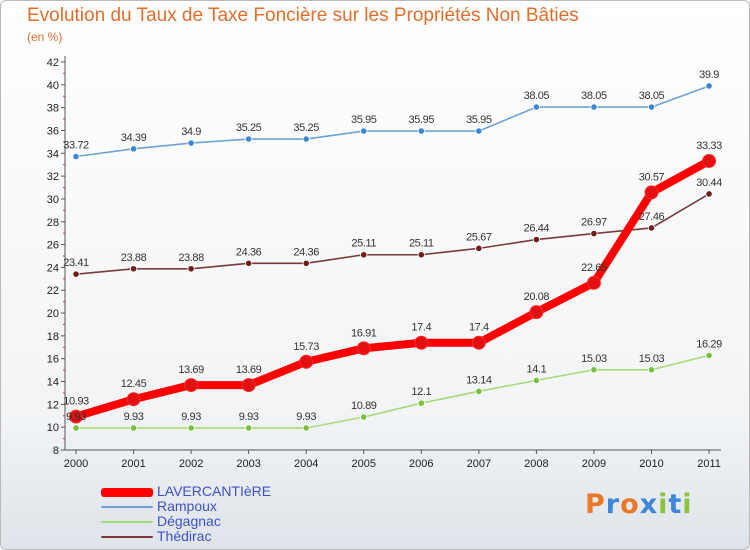 The width and height of the screenshot is (750, 550). What do you see at coordinates (53, 405) in the screenshot?
I see `y-tick-label: 12` at bounding box center [53, 405].